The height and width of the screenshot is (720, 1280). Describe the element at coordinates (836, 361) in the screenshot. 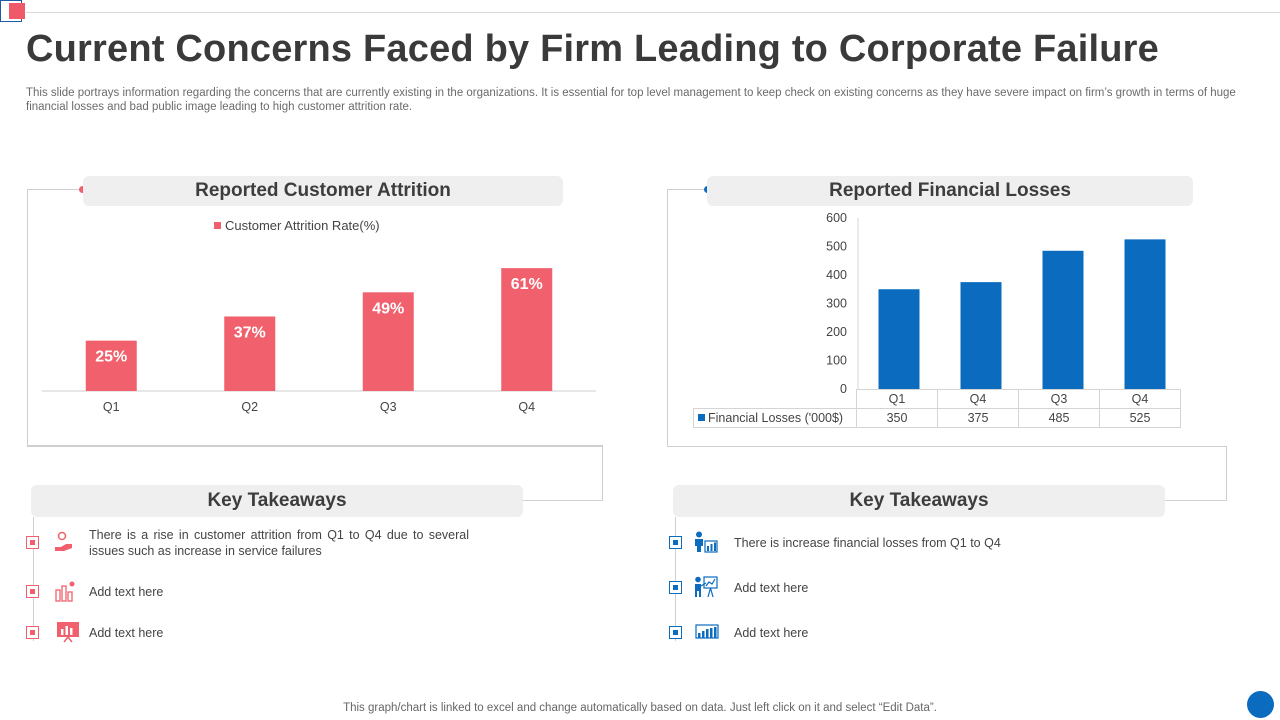

I see `losses-y-tick-label: 100` at that location.